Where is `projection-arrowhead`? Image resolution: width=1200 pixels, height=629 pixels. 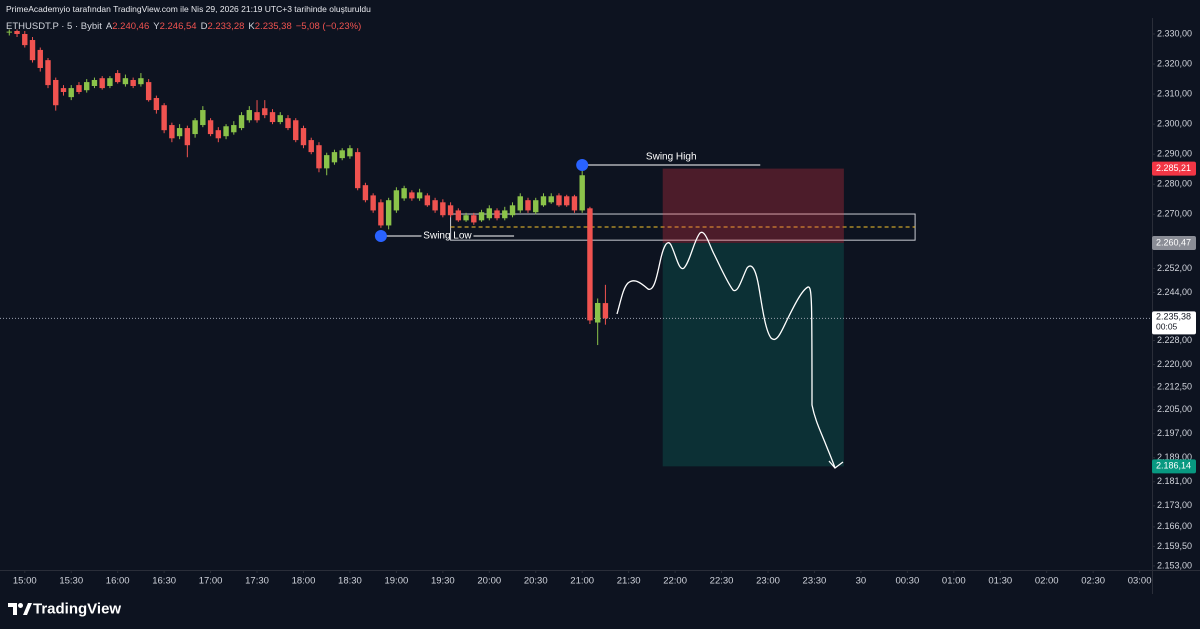 projection-arrowhead is located at coordinates (836, 464).